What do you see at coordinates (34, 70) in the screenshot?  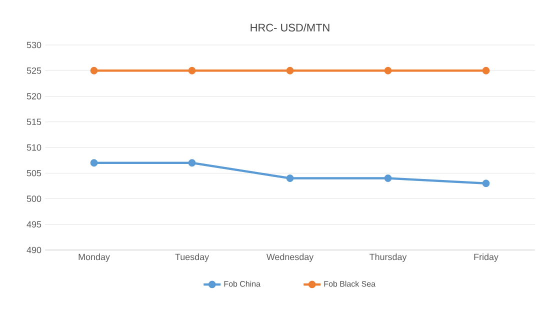 I see `y-tick-label: 525` at bounding box center [34, 70].